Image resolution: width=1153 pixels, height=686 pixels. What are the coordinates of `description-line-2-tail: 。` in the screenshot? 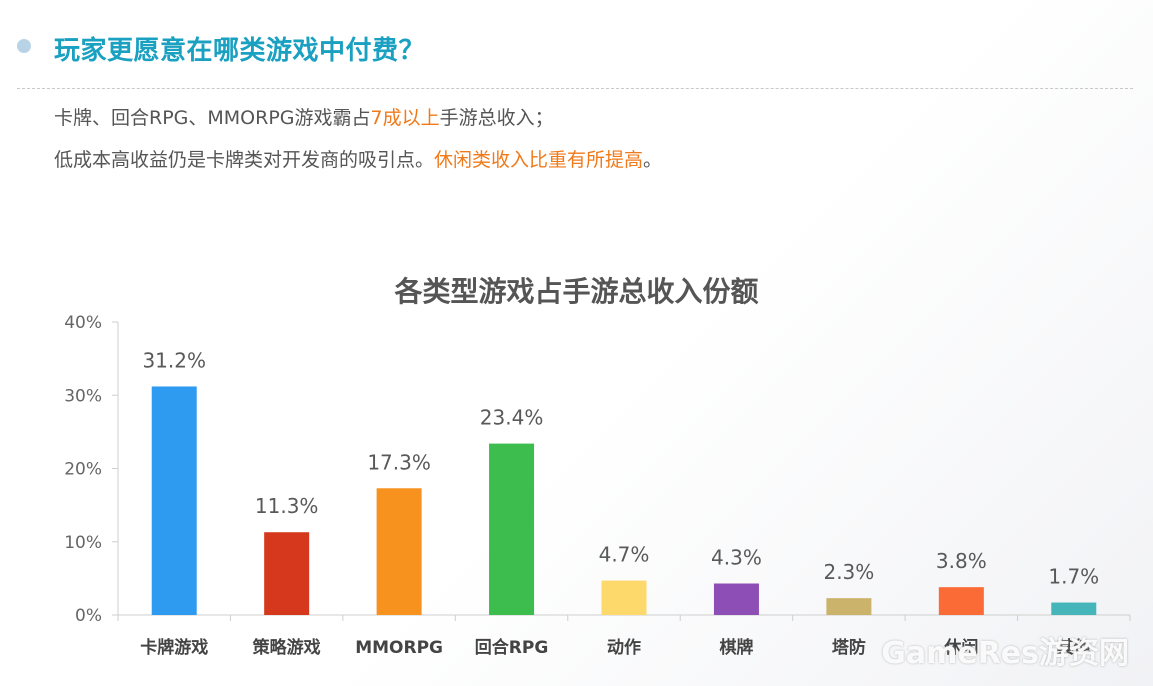 It's located at (653, 160).